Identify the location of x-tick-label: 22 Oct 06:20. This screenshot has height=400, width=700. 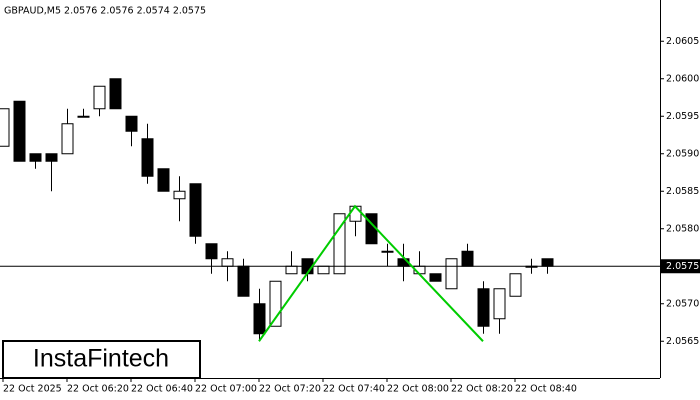
(98, 389).